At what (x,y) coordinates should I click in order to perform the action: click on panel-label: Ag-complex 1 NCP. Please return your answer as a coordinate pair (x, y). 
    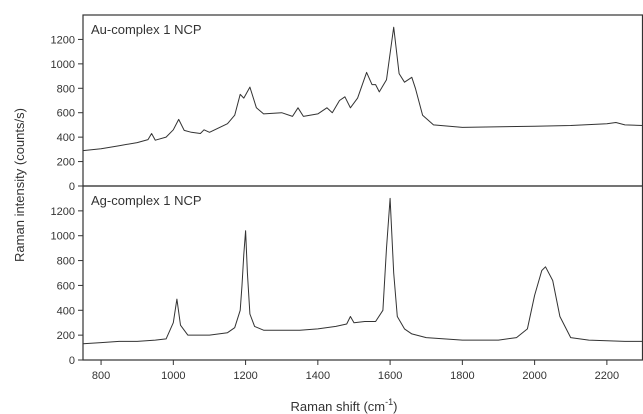
    Looking at the image, I should click on (146, 200).